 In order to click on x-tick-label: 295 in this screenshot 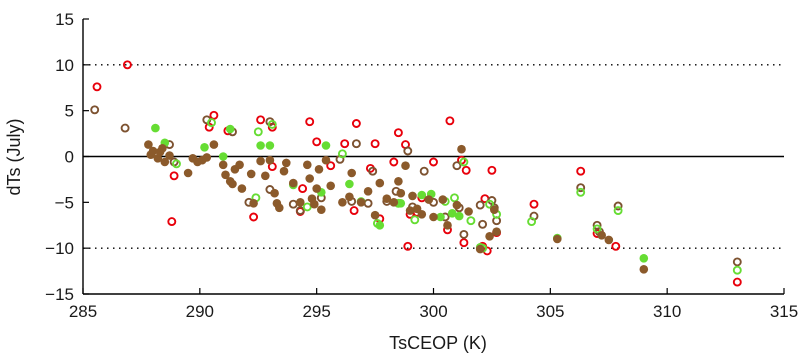, I will do `click(316, 311)`.